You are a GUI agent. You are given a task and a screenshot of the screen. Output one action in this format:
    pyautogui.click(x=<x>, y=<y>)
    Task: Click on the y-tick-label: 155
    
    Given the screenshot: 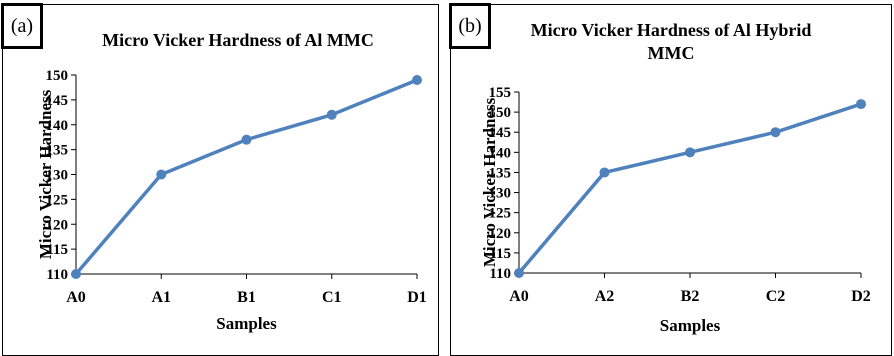 What is the action you would take?
    pyautogui.click(x=500, y=93)
    